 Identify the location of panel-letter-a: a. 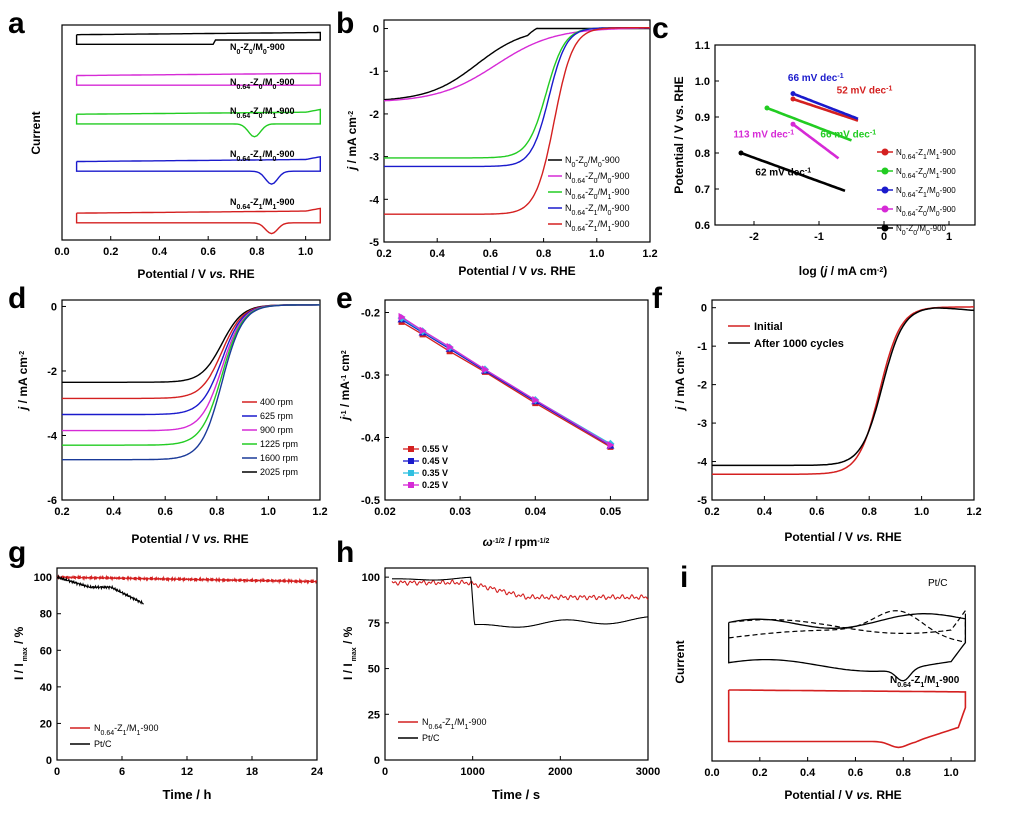
(16, 23).